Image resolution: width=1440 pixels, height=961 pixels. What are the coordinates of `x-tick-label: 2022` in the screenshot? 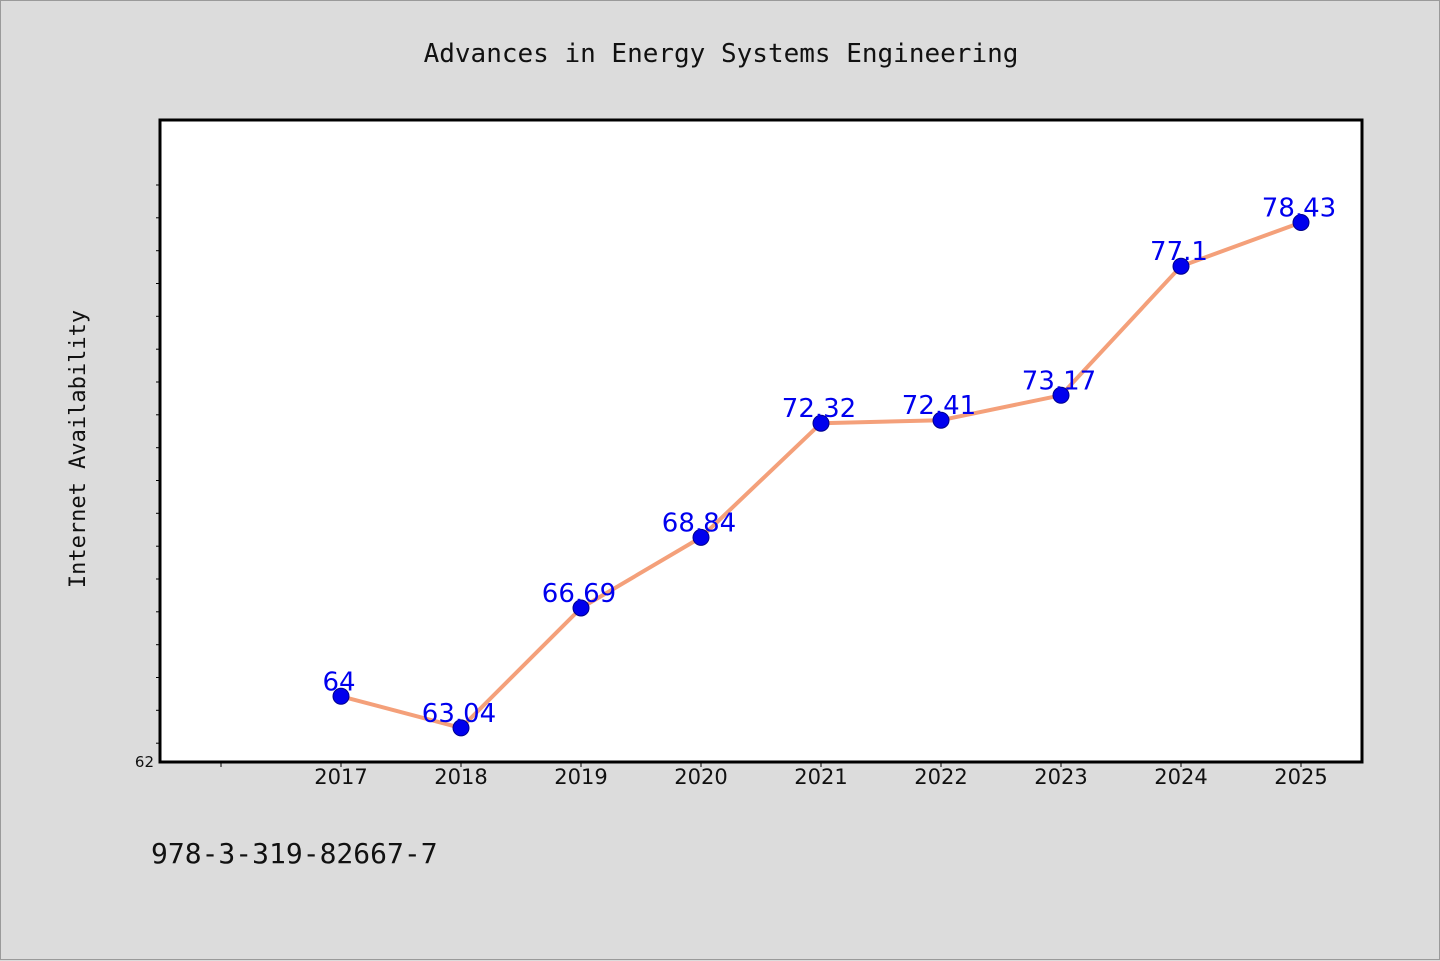 It's located at (940, 777).